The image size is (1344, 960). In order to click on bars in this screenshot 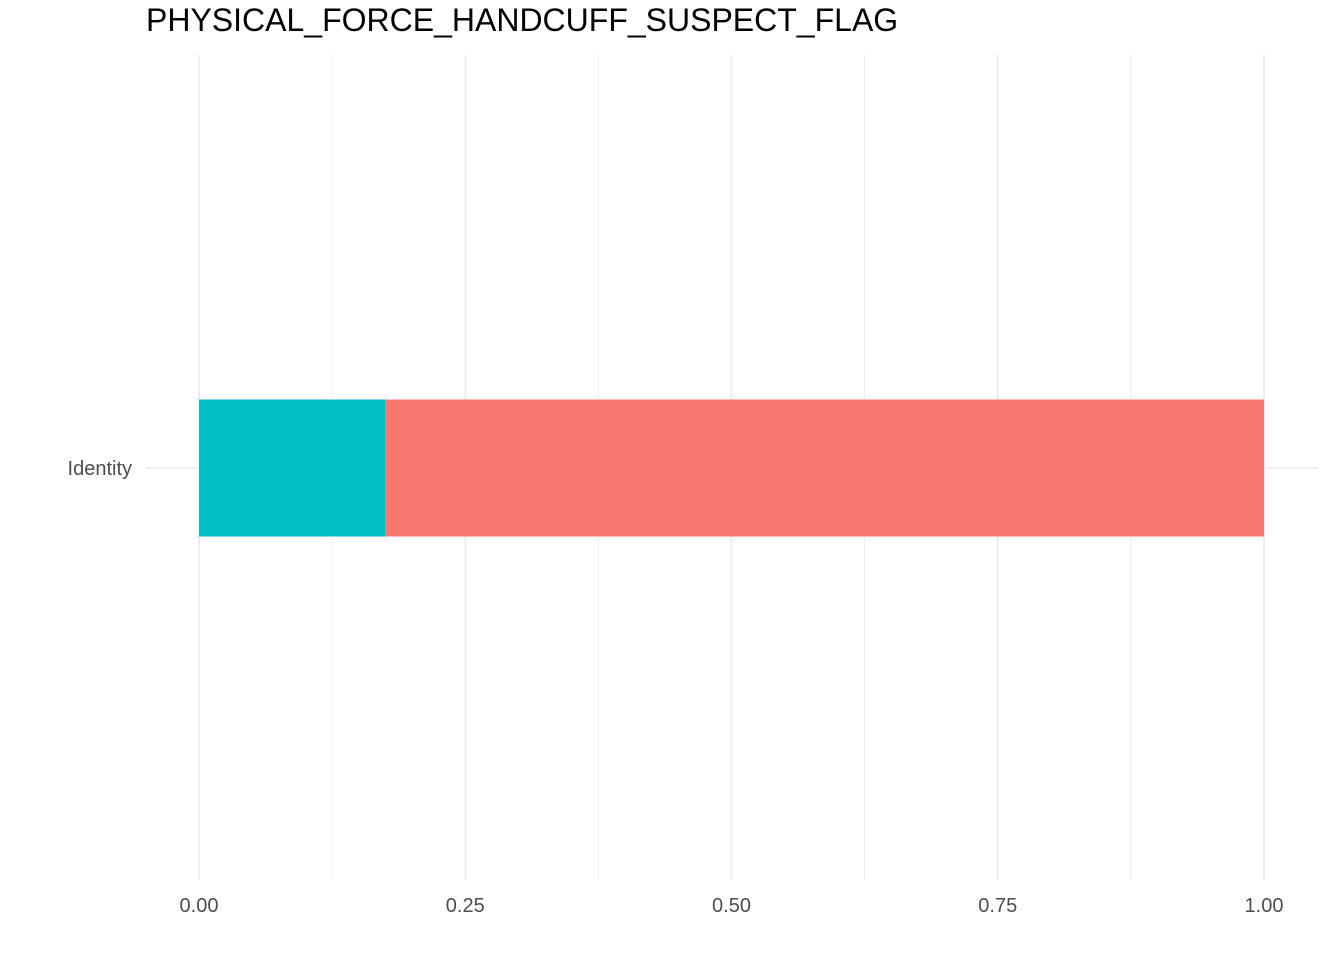, I will do `click(731, 468)`.